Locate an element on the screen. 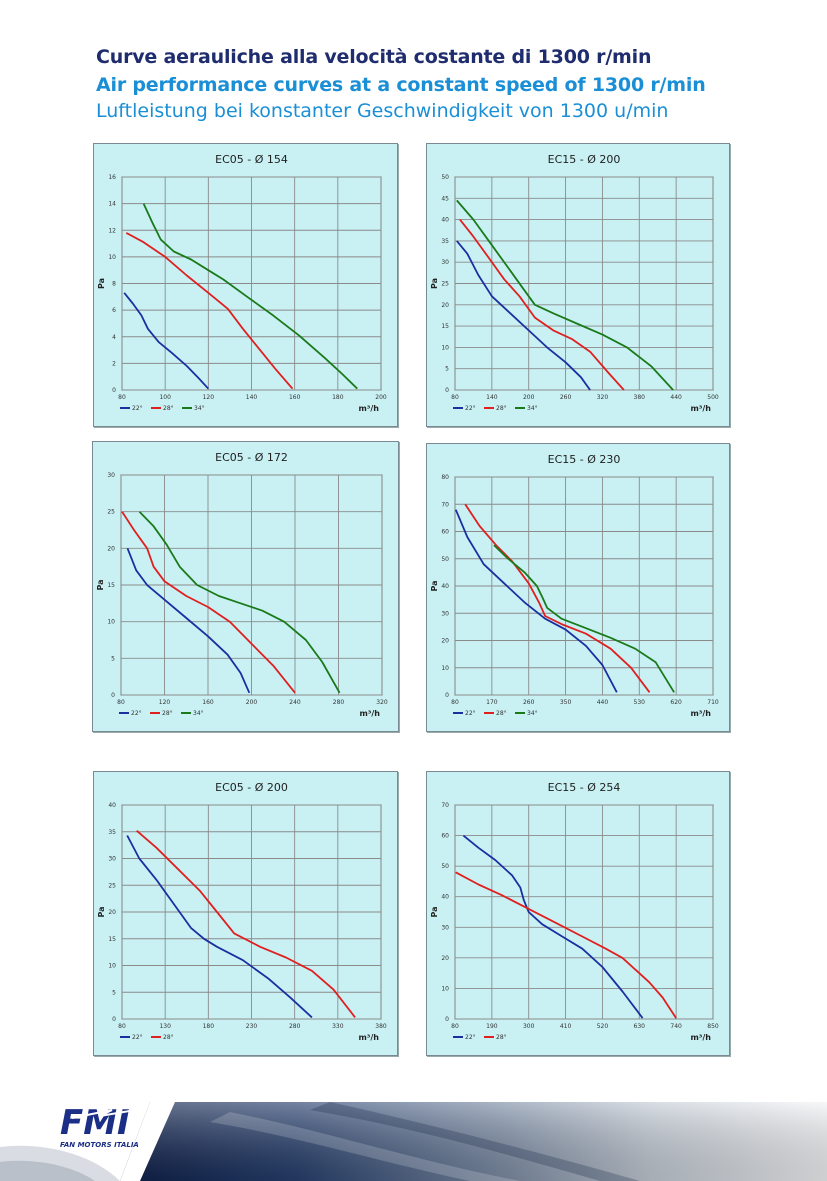 This screenshot has height=1181, width=827. chart-title: EC15 - Ø 230 is located at coordinates (584, 459).